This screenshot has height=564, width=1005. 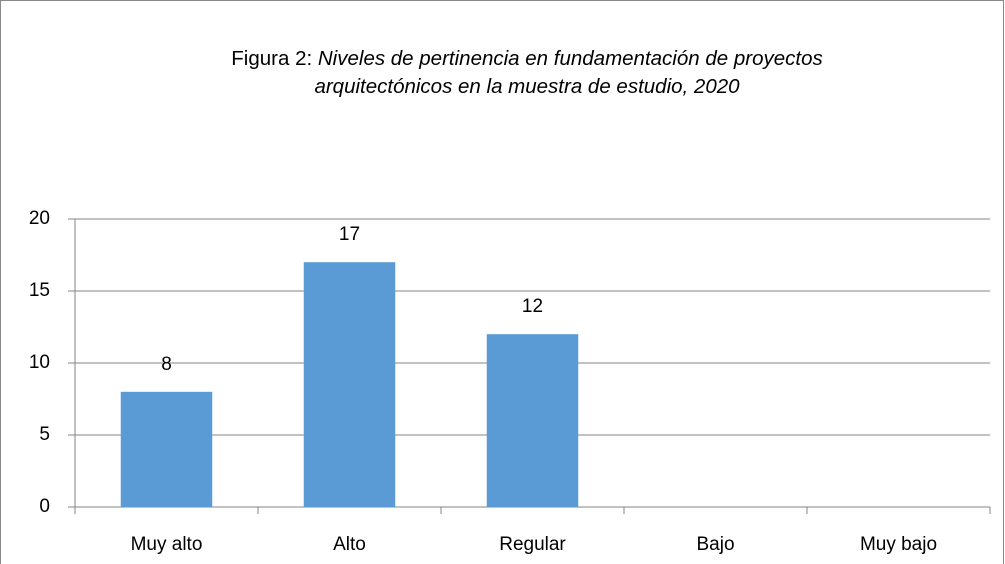 What do you see at coordinates (715, 544) in the screenshot?
I see `x-tick-label: Bajo` at bounding box center [715, 544].